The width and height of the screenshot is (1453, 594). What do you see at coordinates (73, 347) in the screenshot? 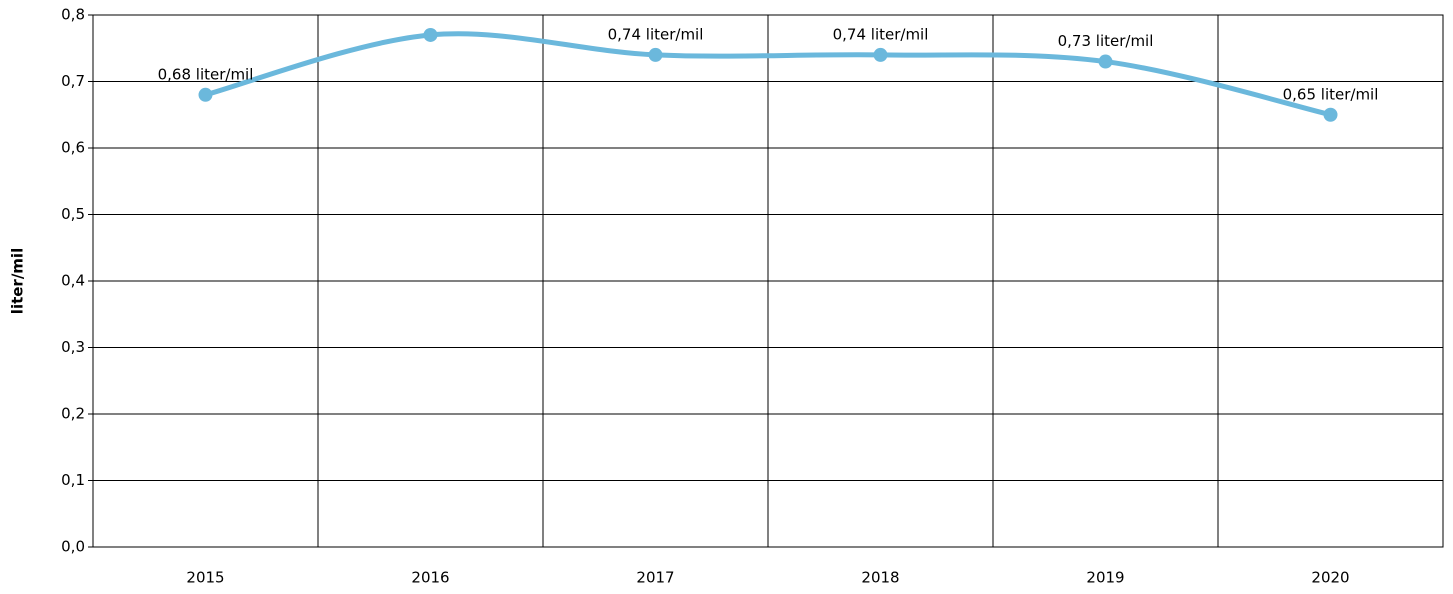
I see `y-tick-label: 0,3` at bounding box center [73, 347].